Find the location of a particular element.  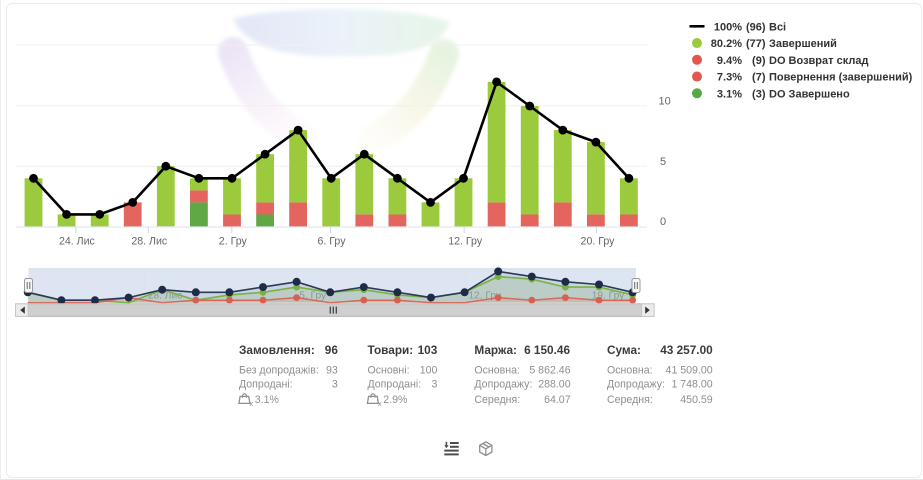

svg-text: Товари: is located at coordinates (391, 350).